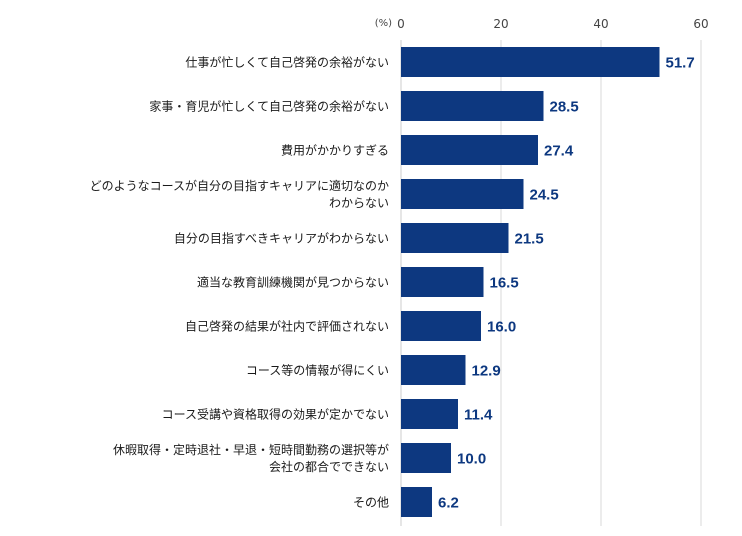 Image resolution: width=742 pixels, height=536 pixels. What do you see at coordinates (559, 151) in the screenshot?
I see `value-label: 27.4` at bounding box center [559, 151].